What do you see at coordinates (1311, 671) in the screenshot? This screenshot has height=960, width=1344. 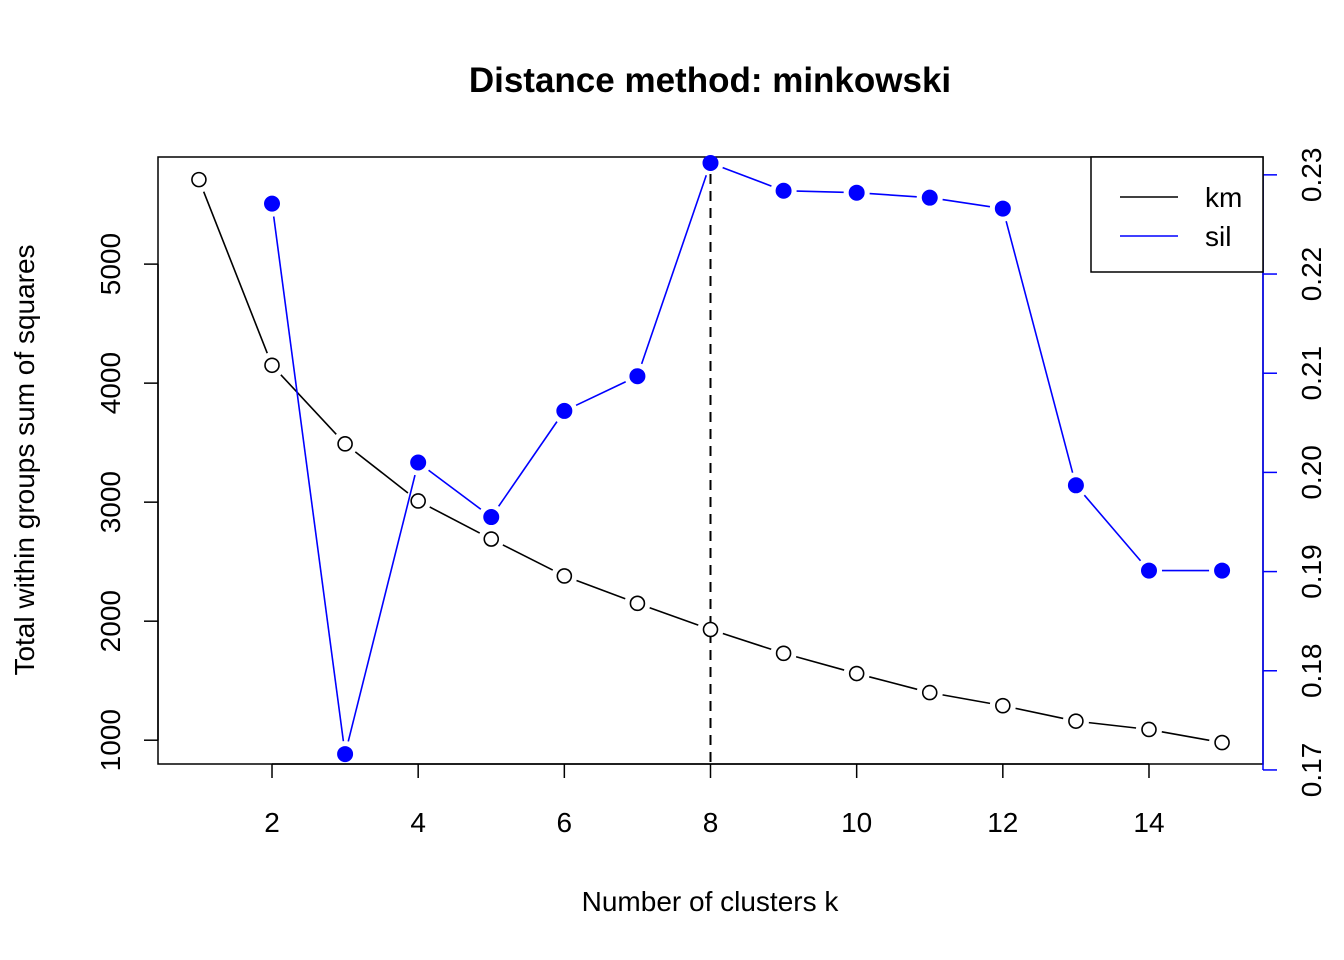 I see `y-right-tick-label: 0.18` at bounding box center [1311, 671].